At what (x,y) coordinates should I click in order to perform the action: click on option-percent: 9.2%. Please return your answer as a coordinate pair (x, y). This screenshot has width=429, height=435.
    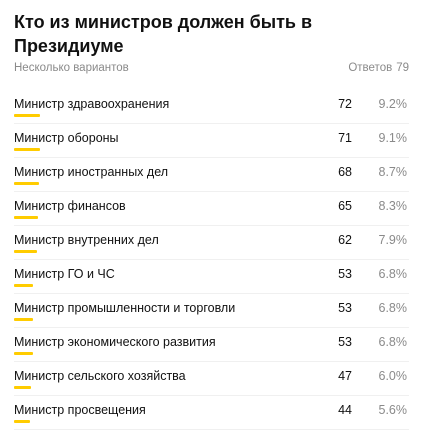
    Looking at the image, I should click on (393, 104).